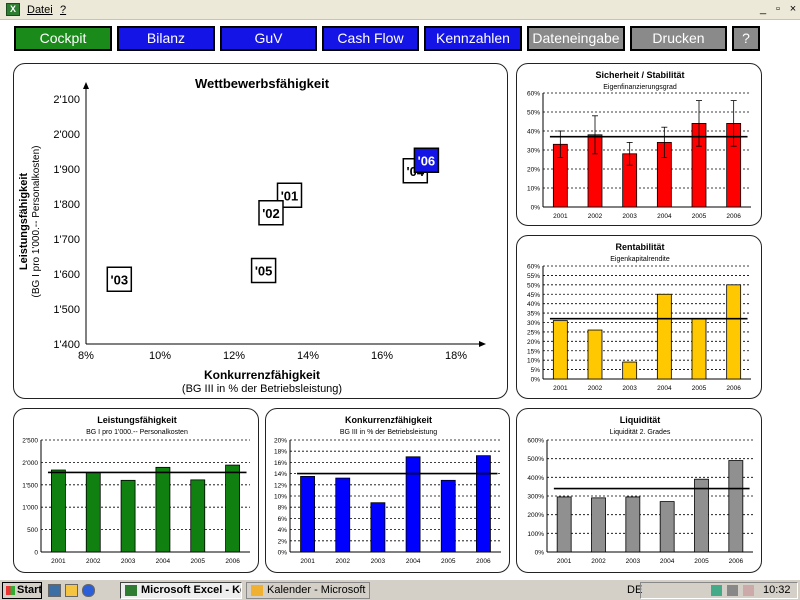  What do you see at coordinates (793, 9) in the screenshot?
I see `close-button: ×` at bounding box center [793, 9].